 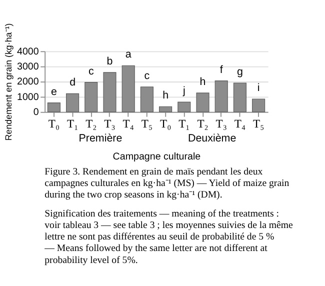 What do you see at coordinates (128, 54) in the screenshot?
I see `data-label: a` at bounding box center [128, 54].